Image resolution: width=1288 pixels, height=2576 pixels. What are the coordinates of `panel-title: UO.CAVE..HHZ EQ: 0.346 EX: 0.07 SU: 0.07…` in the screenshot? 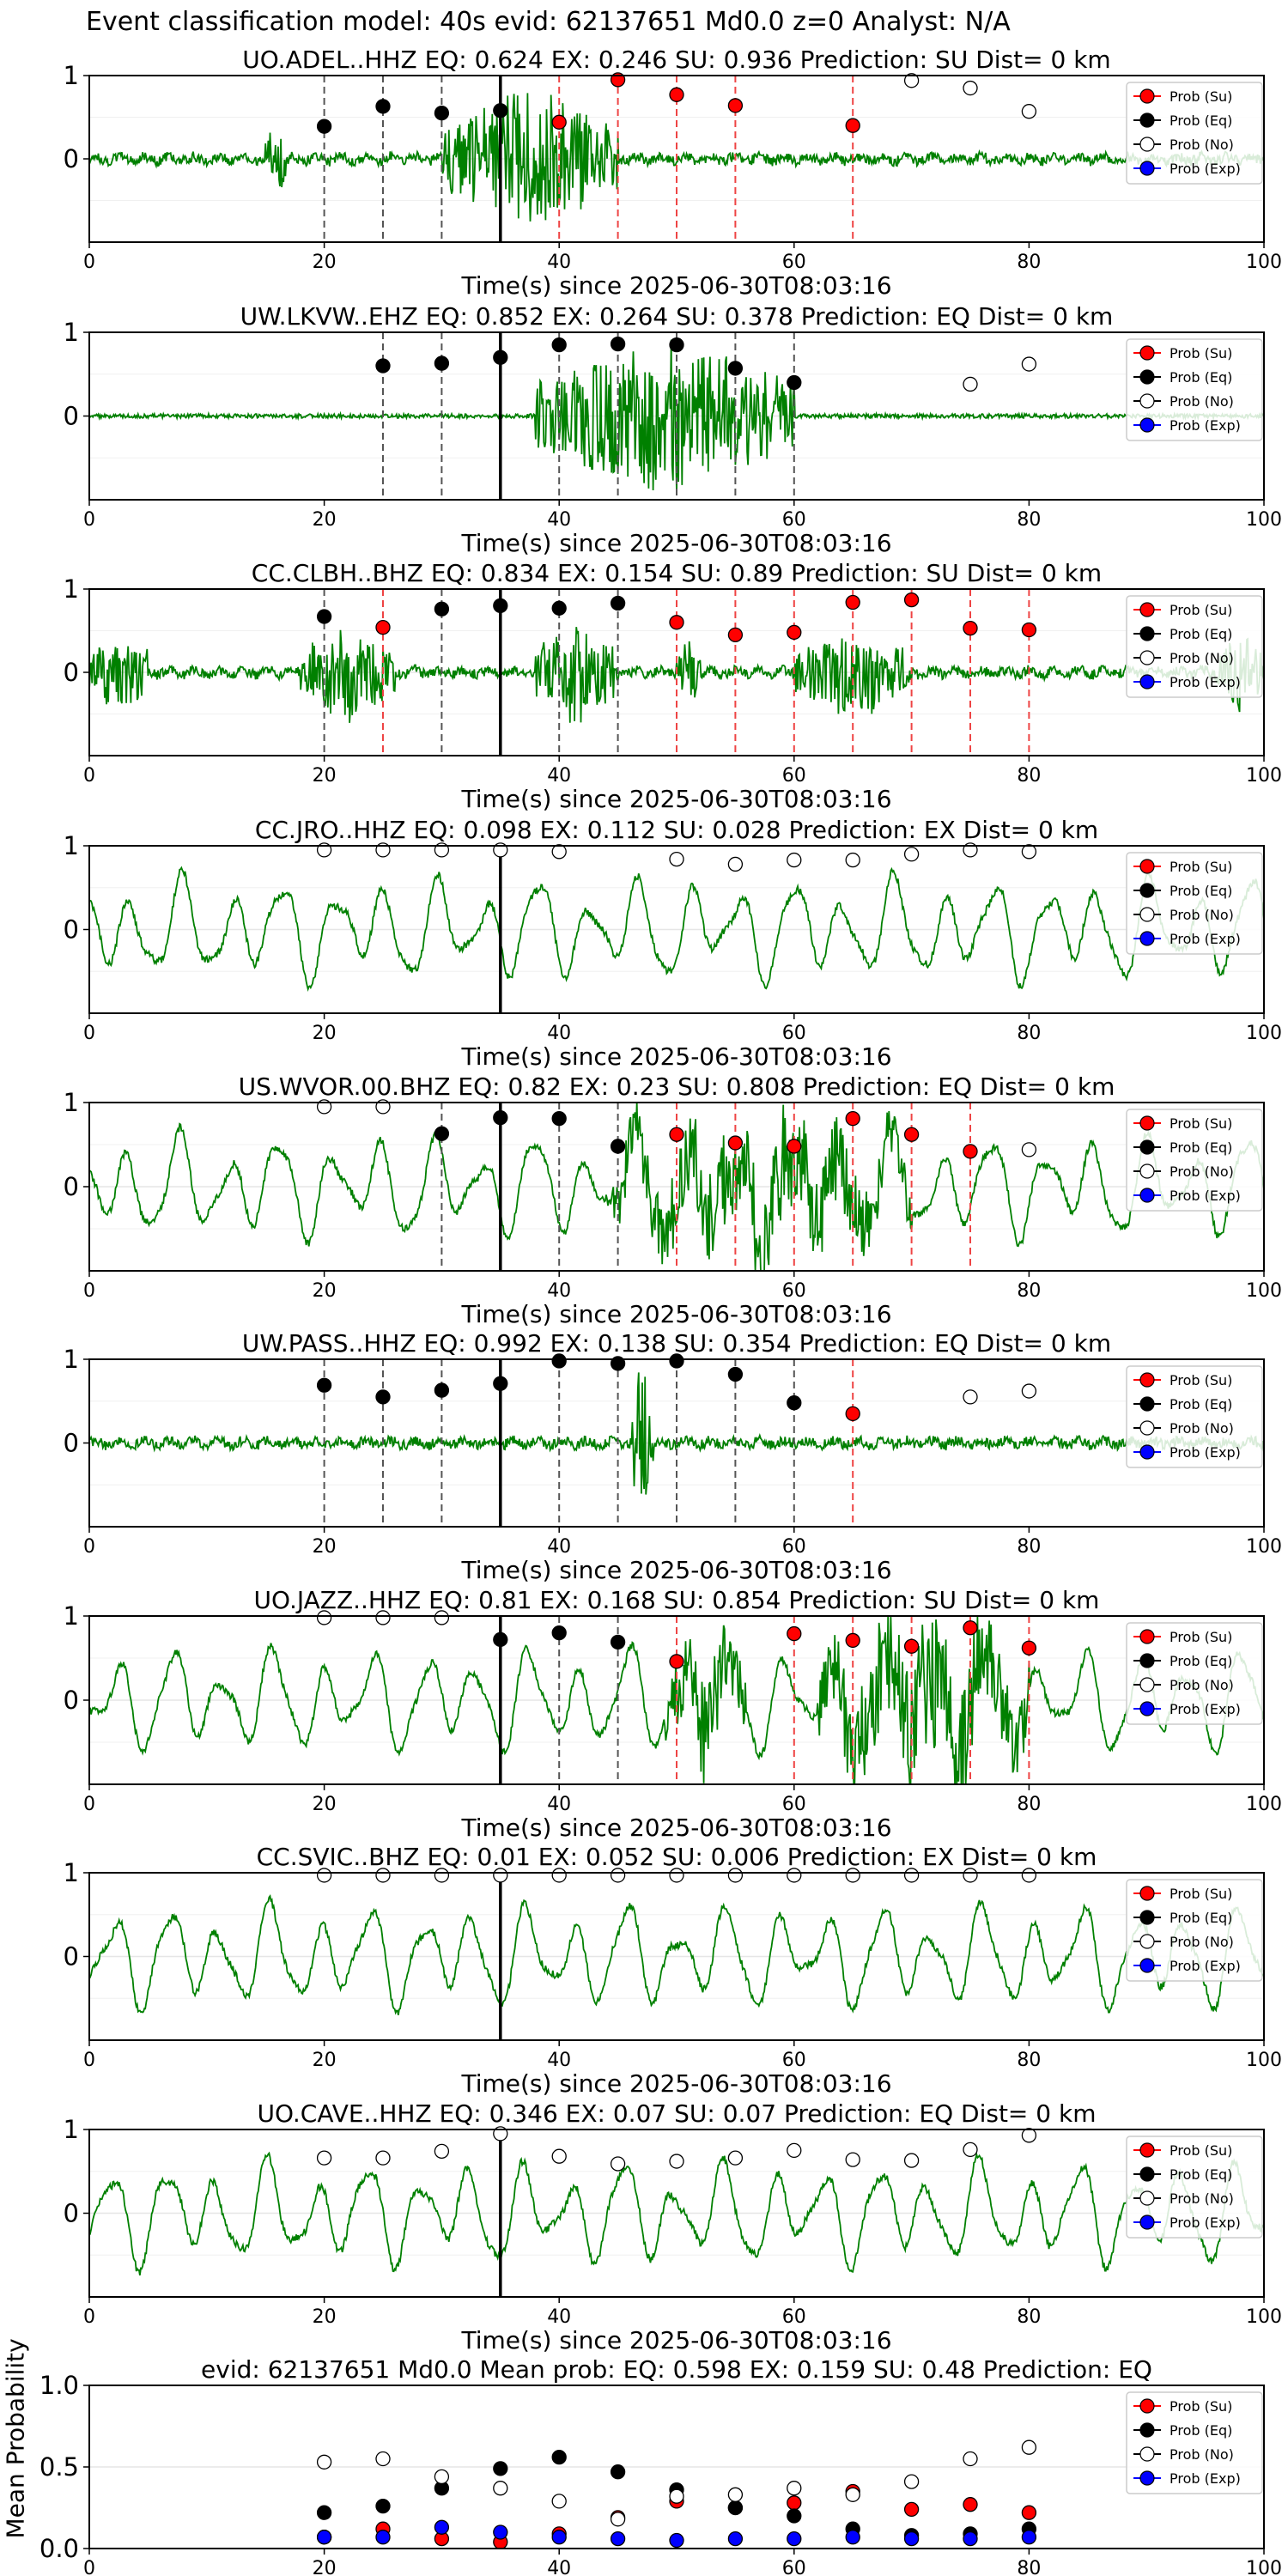 It's located at (676, 2113).